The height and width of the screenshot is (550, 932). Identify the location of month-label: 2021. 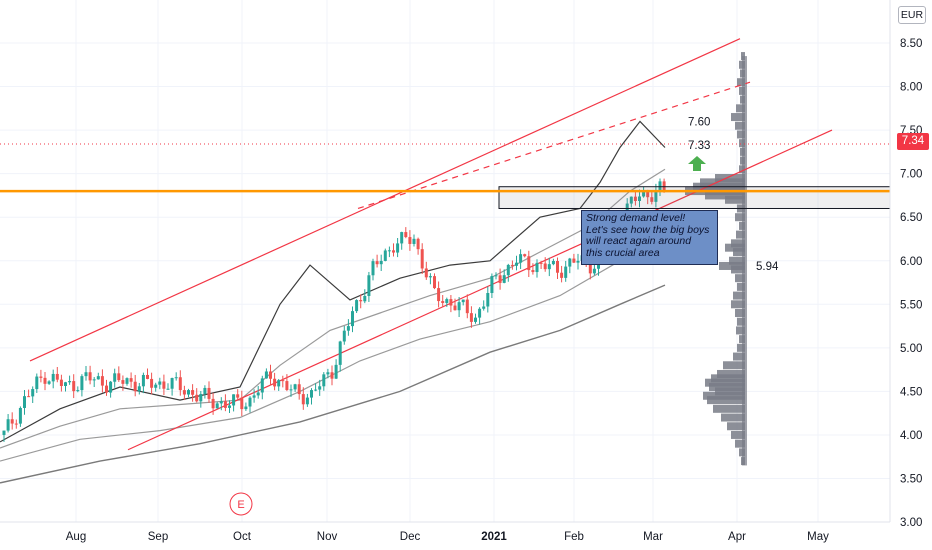
(494, 537).